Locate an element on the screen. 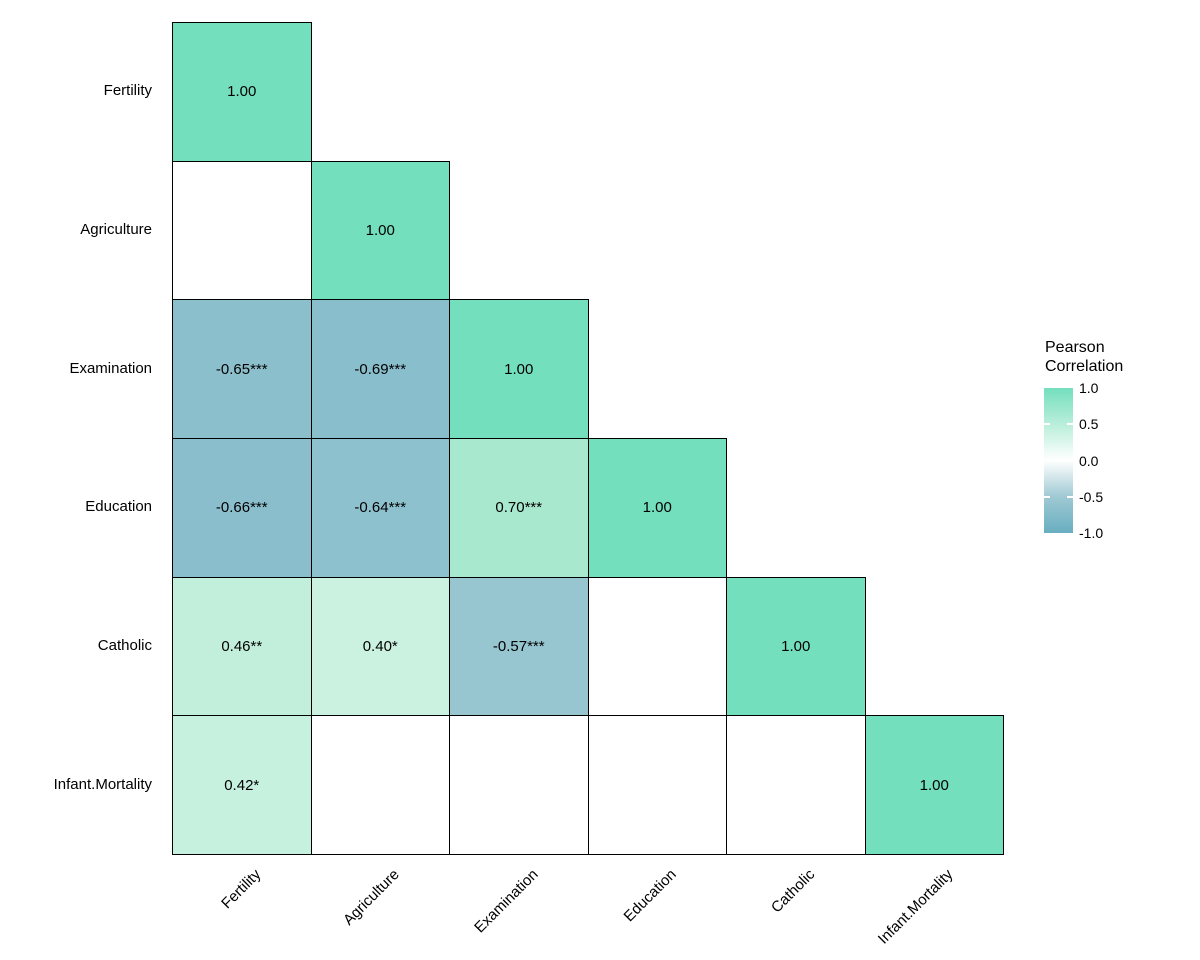 This screenshot has height=960, width=1200. cell-value-label: 0.70*** is located at coordinates (519, 508).